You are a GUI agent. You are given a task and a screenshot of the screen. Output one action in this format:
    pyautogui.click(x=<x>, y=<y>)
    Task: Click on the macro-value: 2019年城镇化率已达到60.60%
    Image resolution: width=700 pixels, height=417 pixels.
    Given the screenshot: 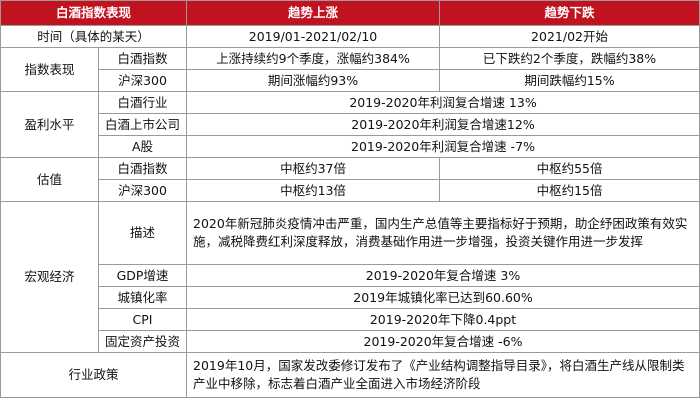 What is the action you would take?
    pyautogui.click(x=443, y=297)
    